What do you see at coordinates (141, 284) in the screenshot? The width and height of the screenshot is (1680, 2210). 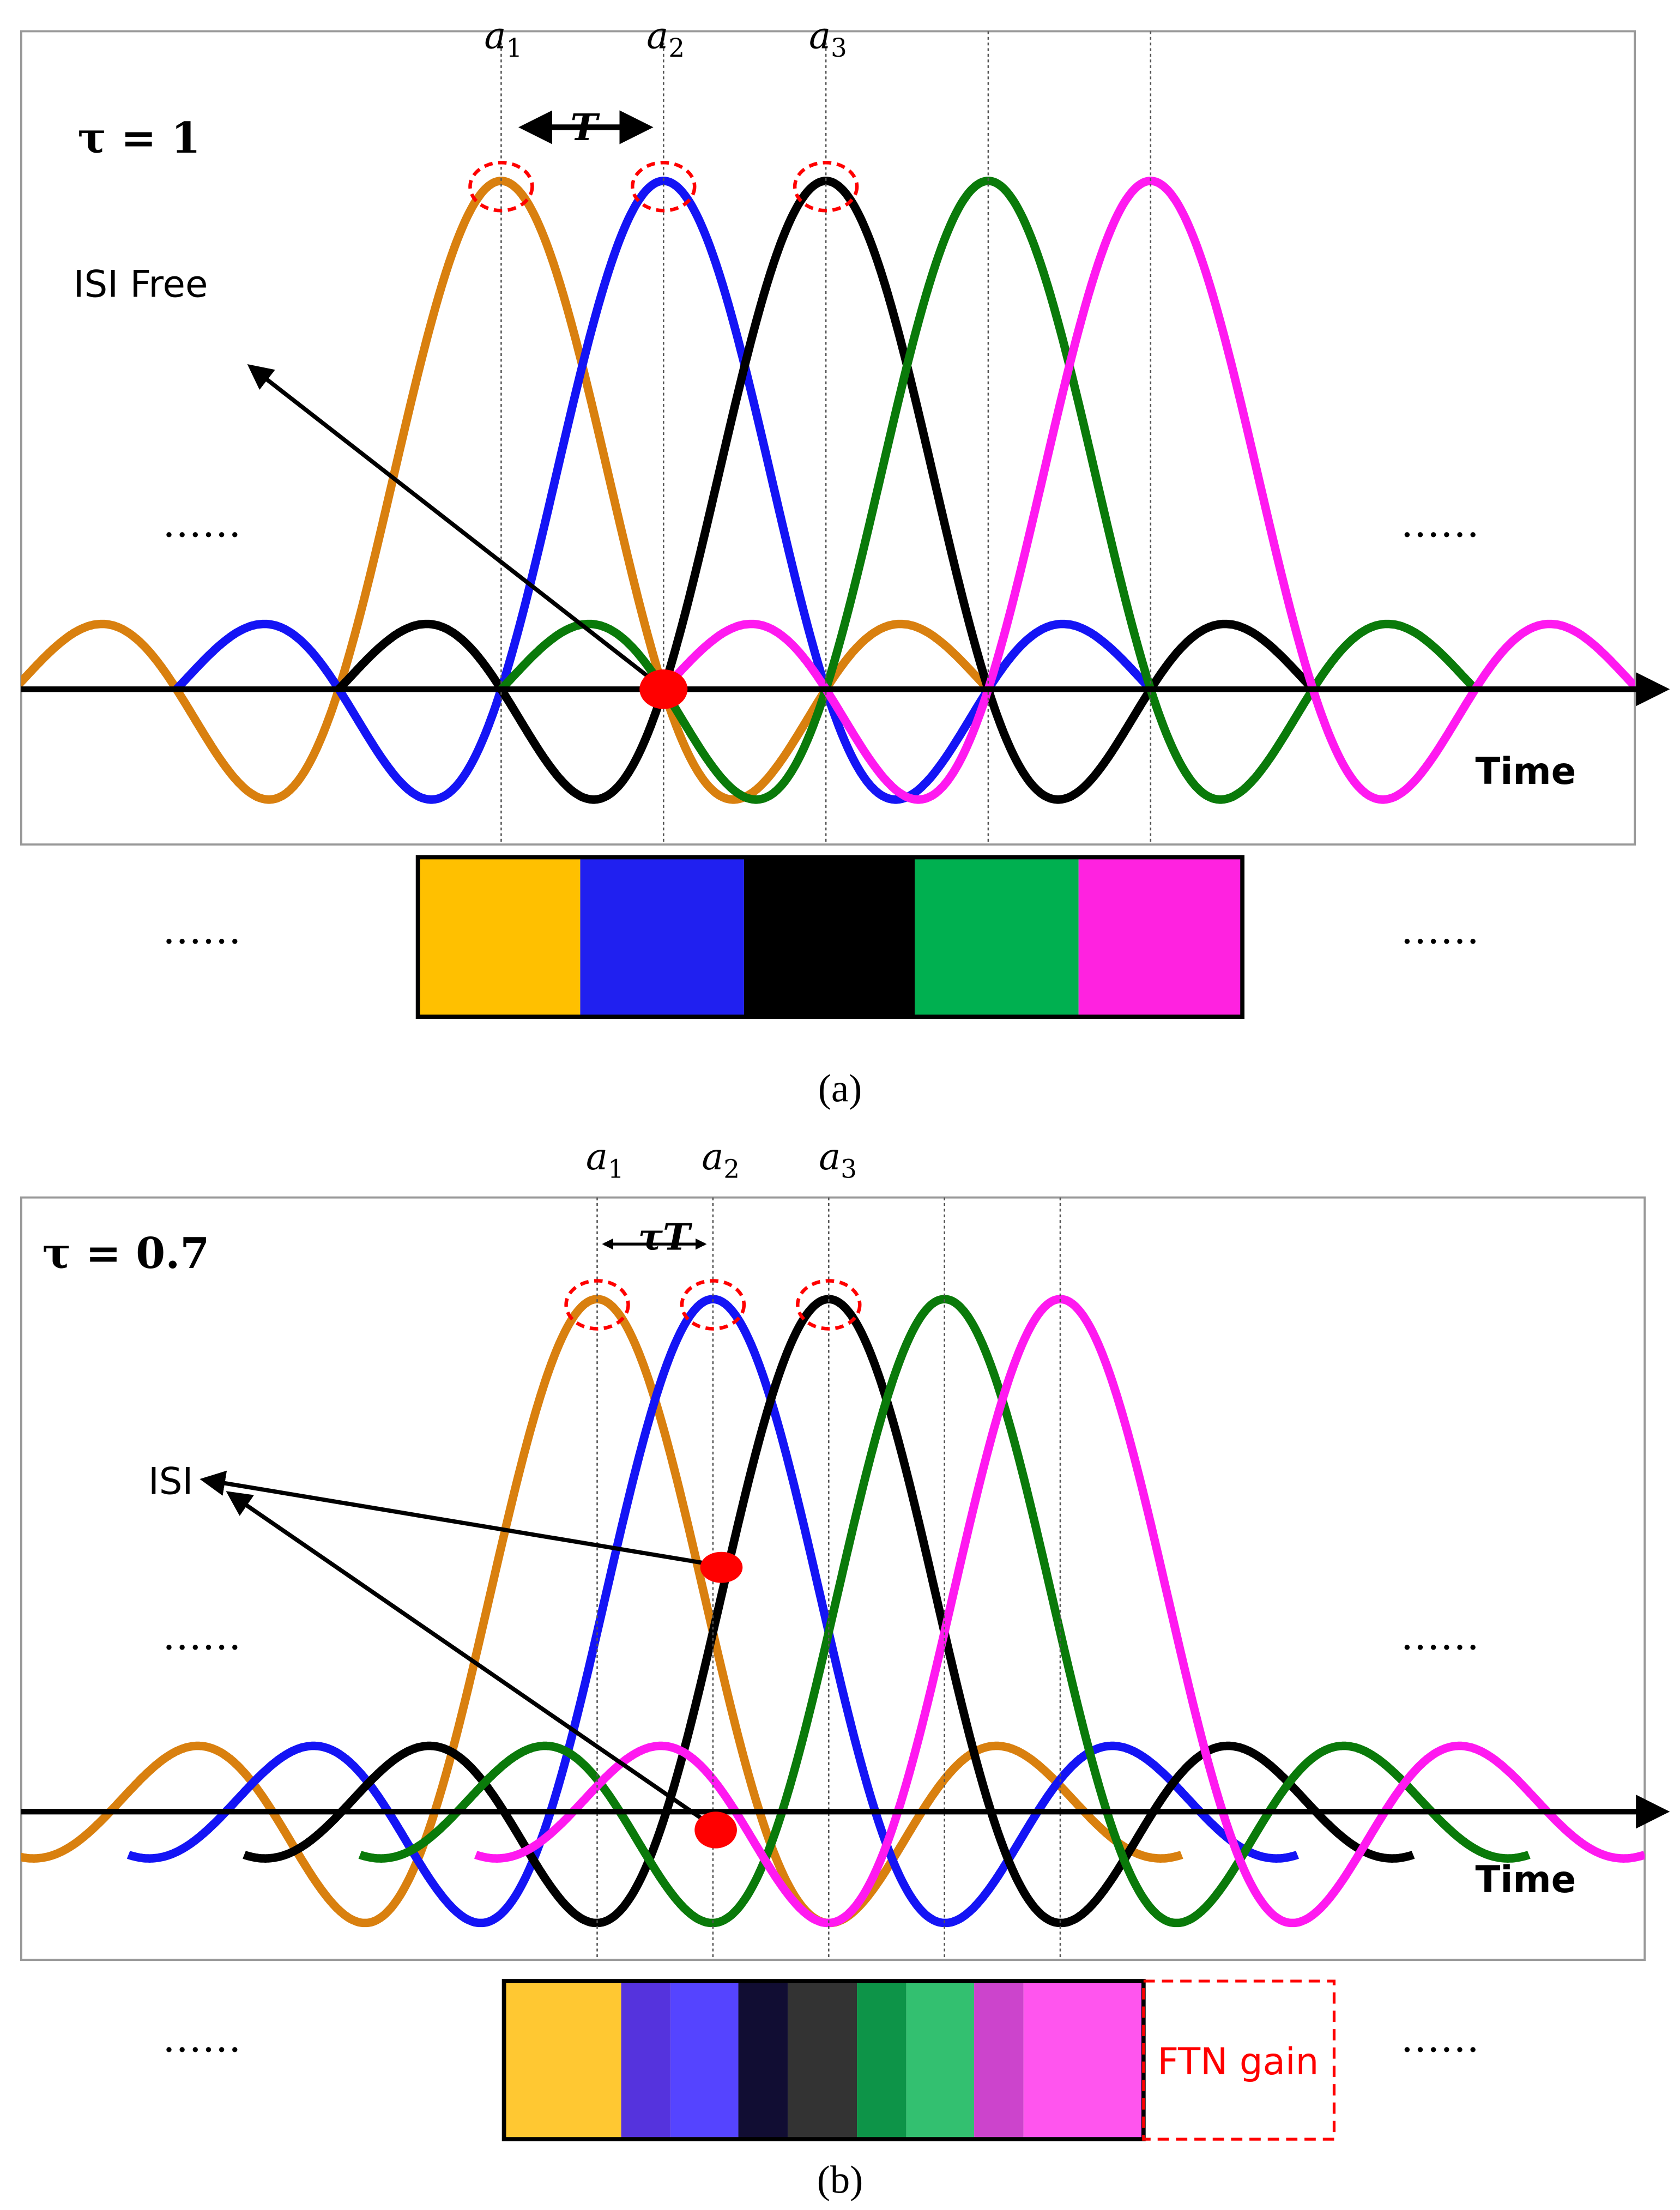 I see `annotation: ISI Free` at bounding box center [141, 284].